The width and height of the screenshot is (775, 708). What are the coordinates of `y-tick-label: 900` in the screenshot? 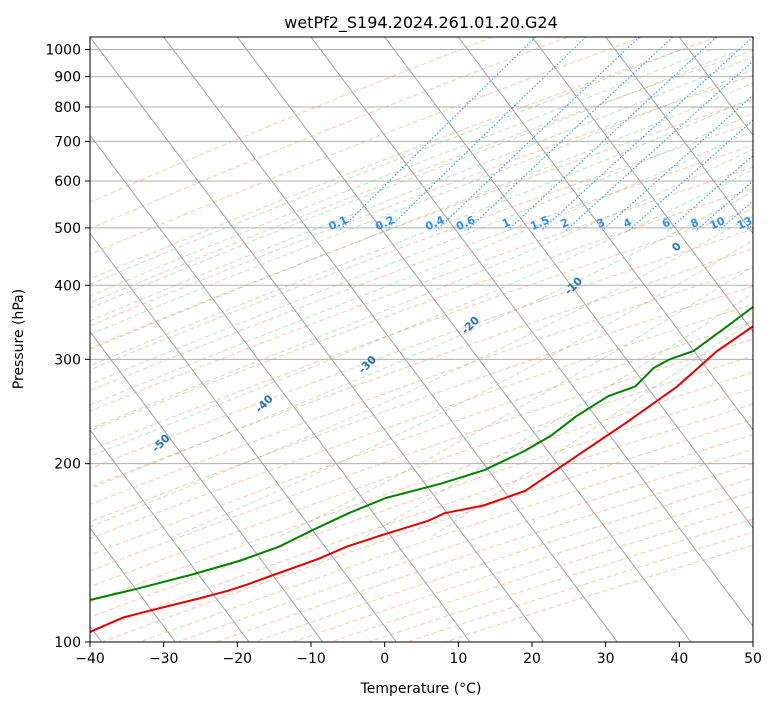 It's located at (67, 78).